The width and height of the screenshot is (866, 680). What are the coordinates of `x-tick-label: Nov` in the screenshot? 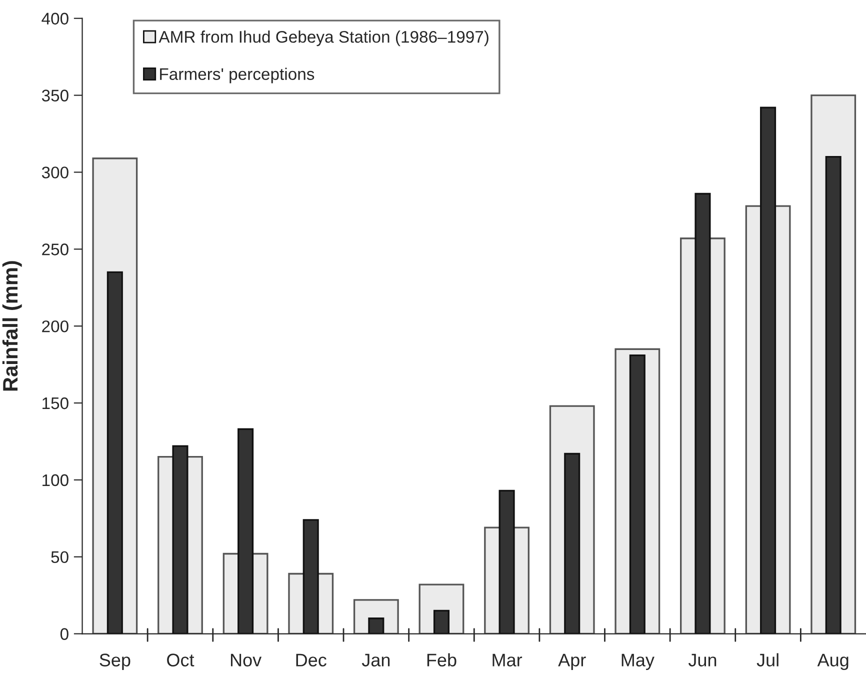 It's located at (246, 660).